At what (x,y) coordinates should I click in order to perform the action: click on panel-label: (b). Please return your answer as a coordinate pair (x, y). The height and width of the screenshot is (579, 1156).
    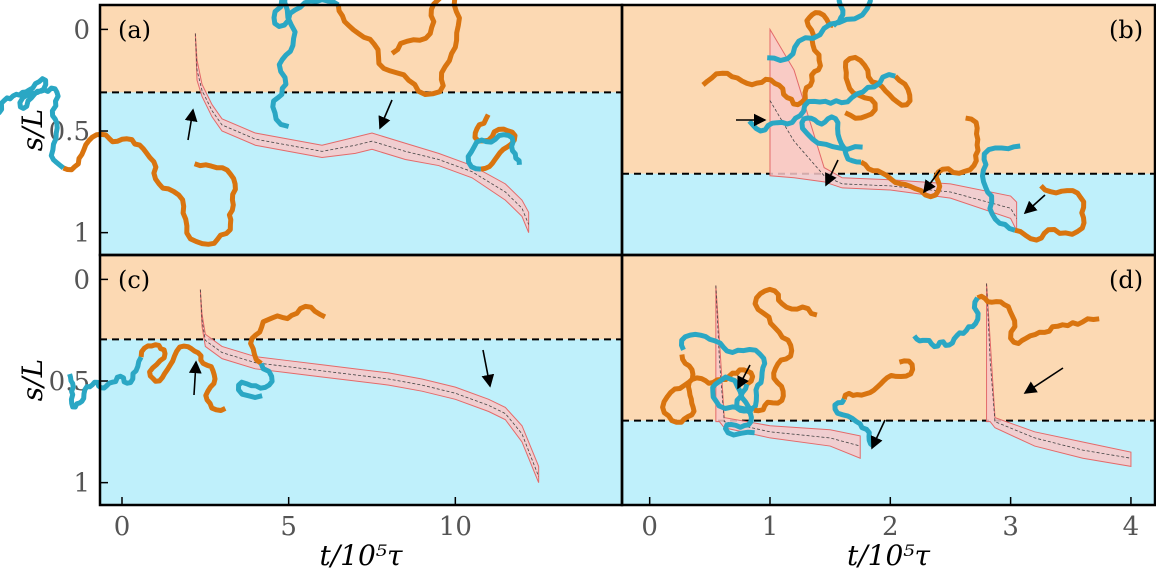
    Looking at the image, I should click on (1126, 30).